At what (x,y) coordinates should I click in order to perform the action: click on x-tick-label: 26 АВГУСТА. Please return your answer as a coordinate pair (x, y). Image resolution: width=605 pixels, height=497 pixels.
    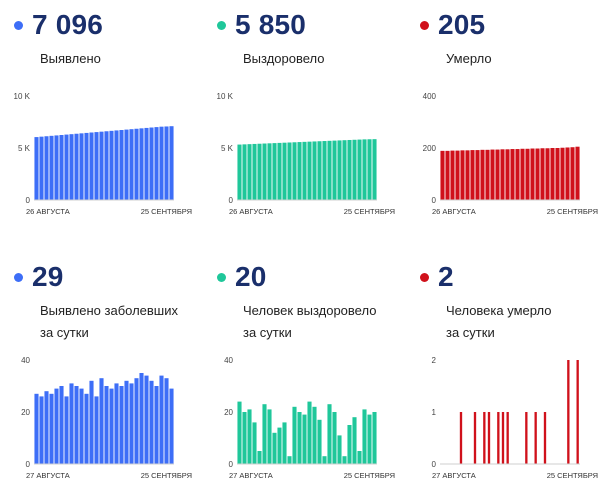
    Looking at the image, I should click on (48, 211).